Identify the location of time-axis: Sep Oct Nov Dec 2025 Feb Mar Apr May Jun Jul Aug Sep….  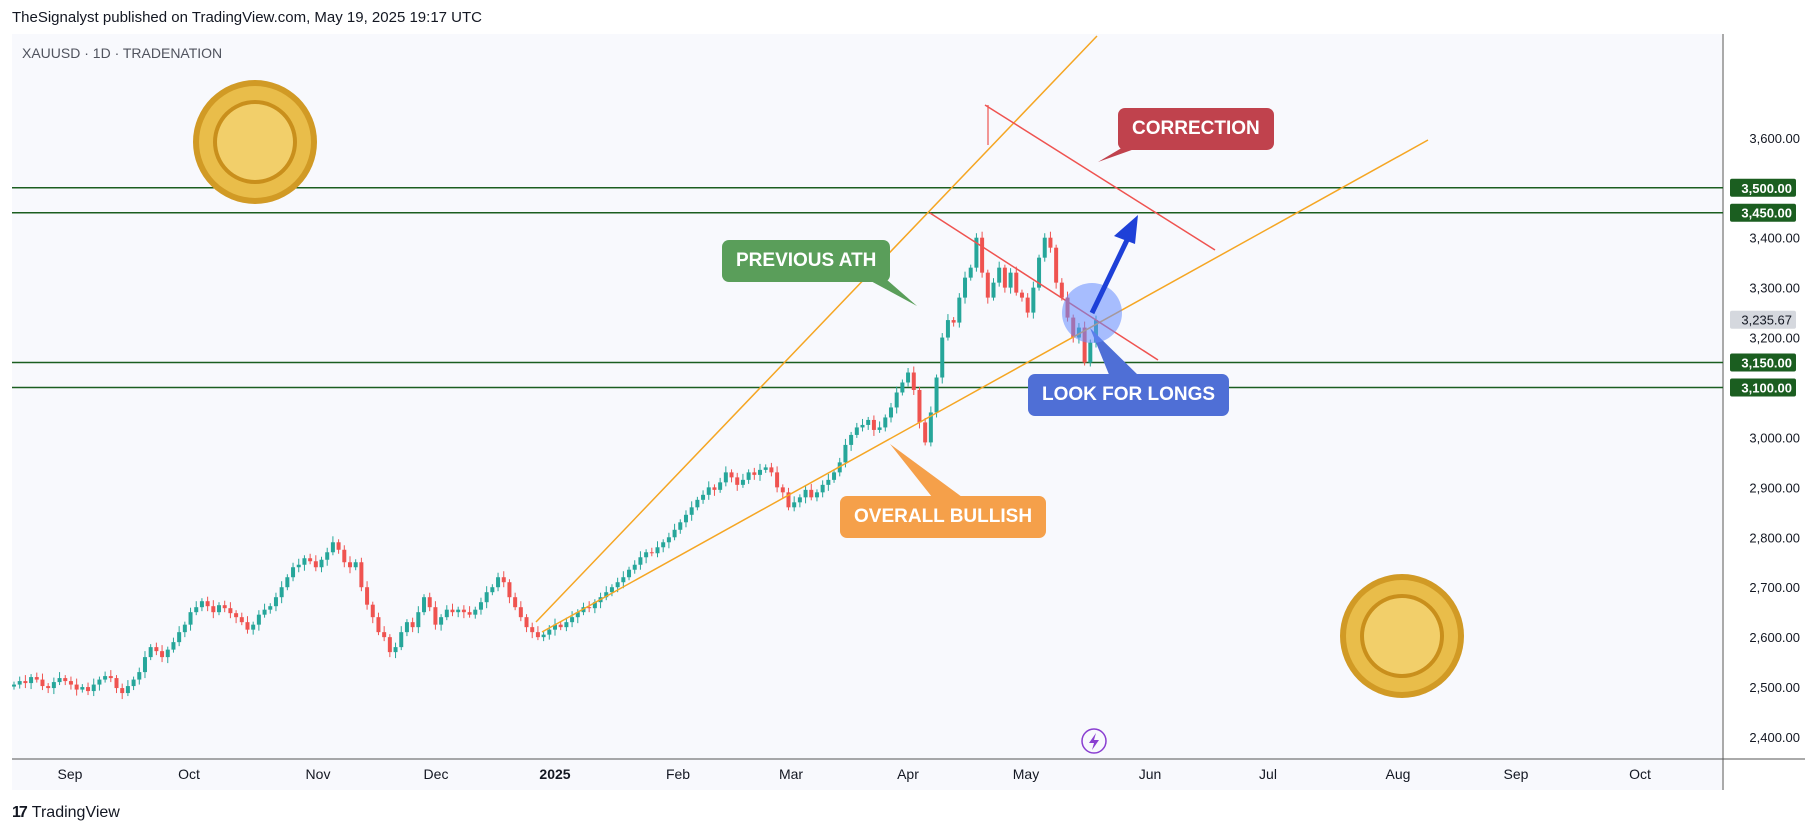
(854, 774).